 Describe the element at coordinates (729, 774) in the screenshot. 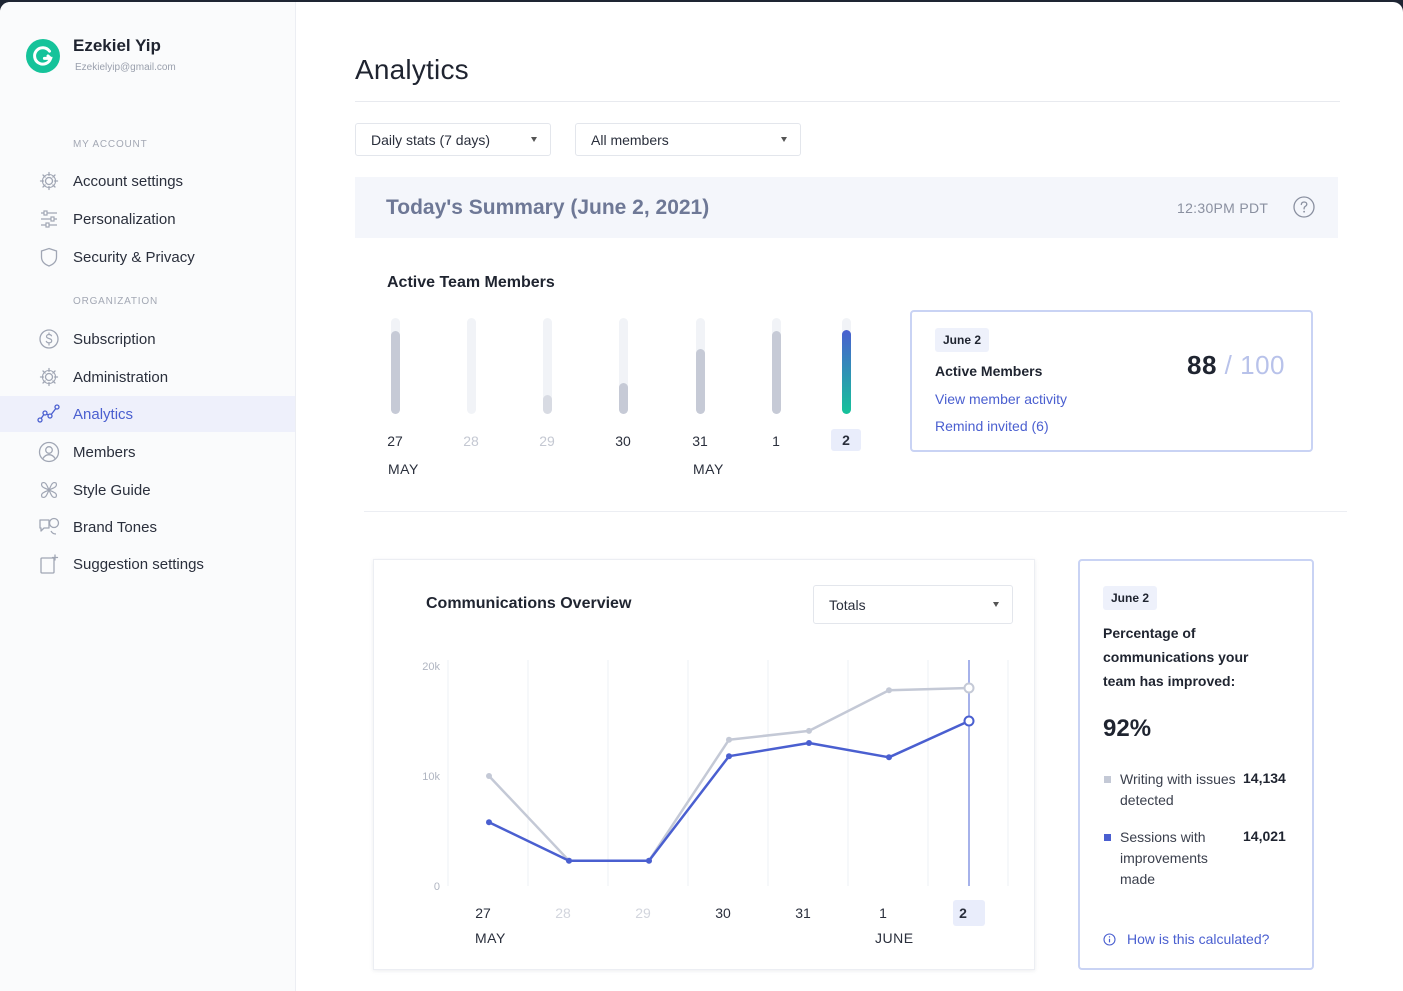

I see `series-line` at that location.